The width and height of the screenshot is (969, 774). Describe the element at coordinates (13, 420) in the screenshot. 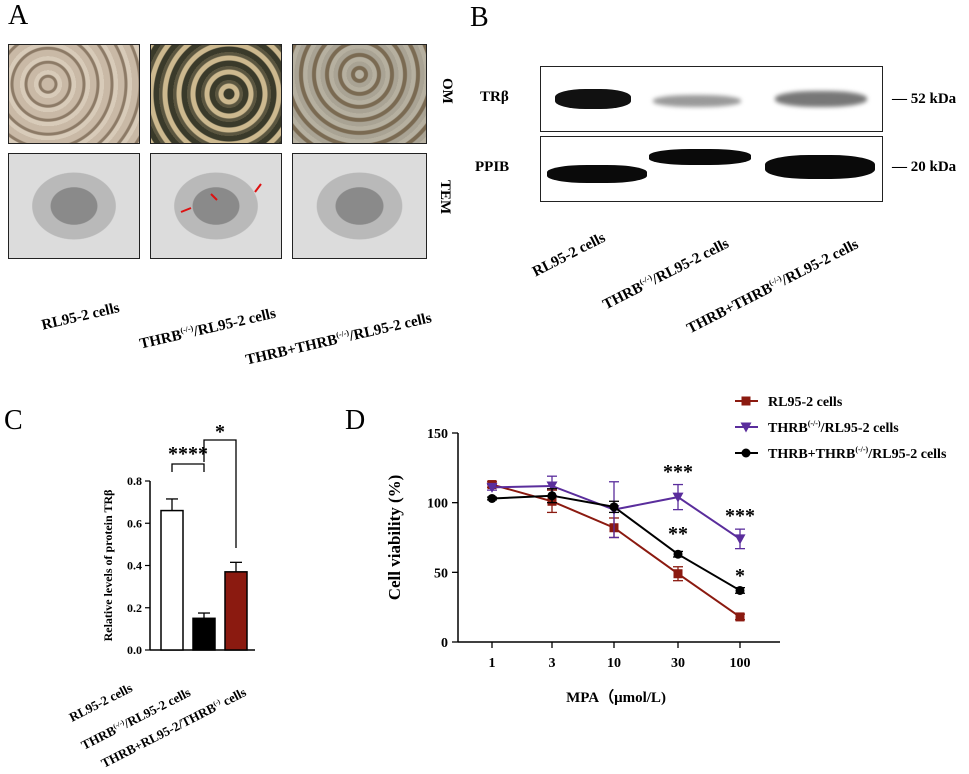

I see `panel-label-c: C` at that location.